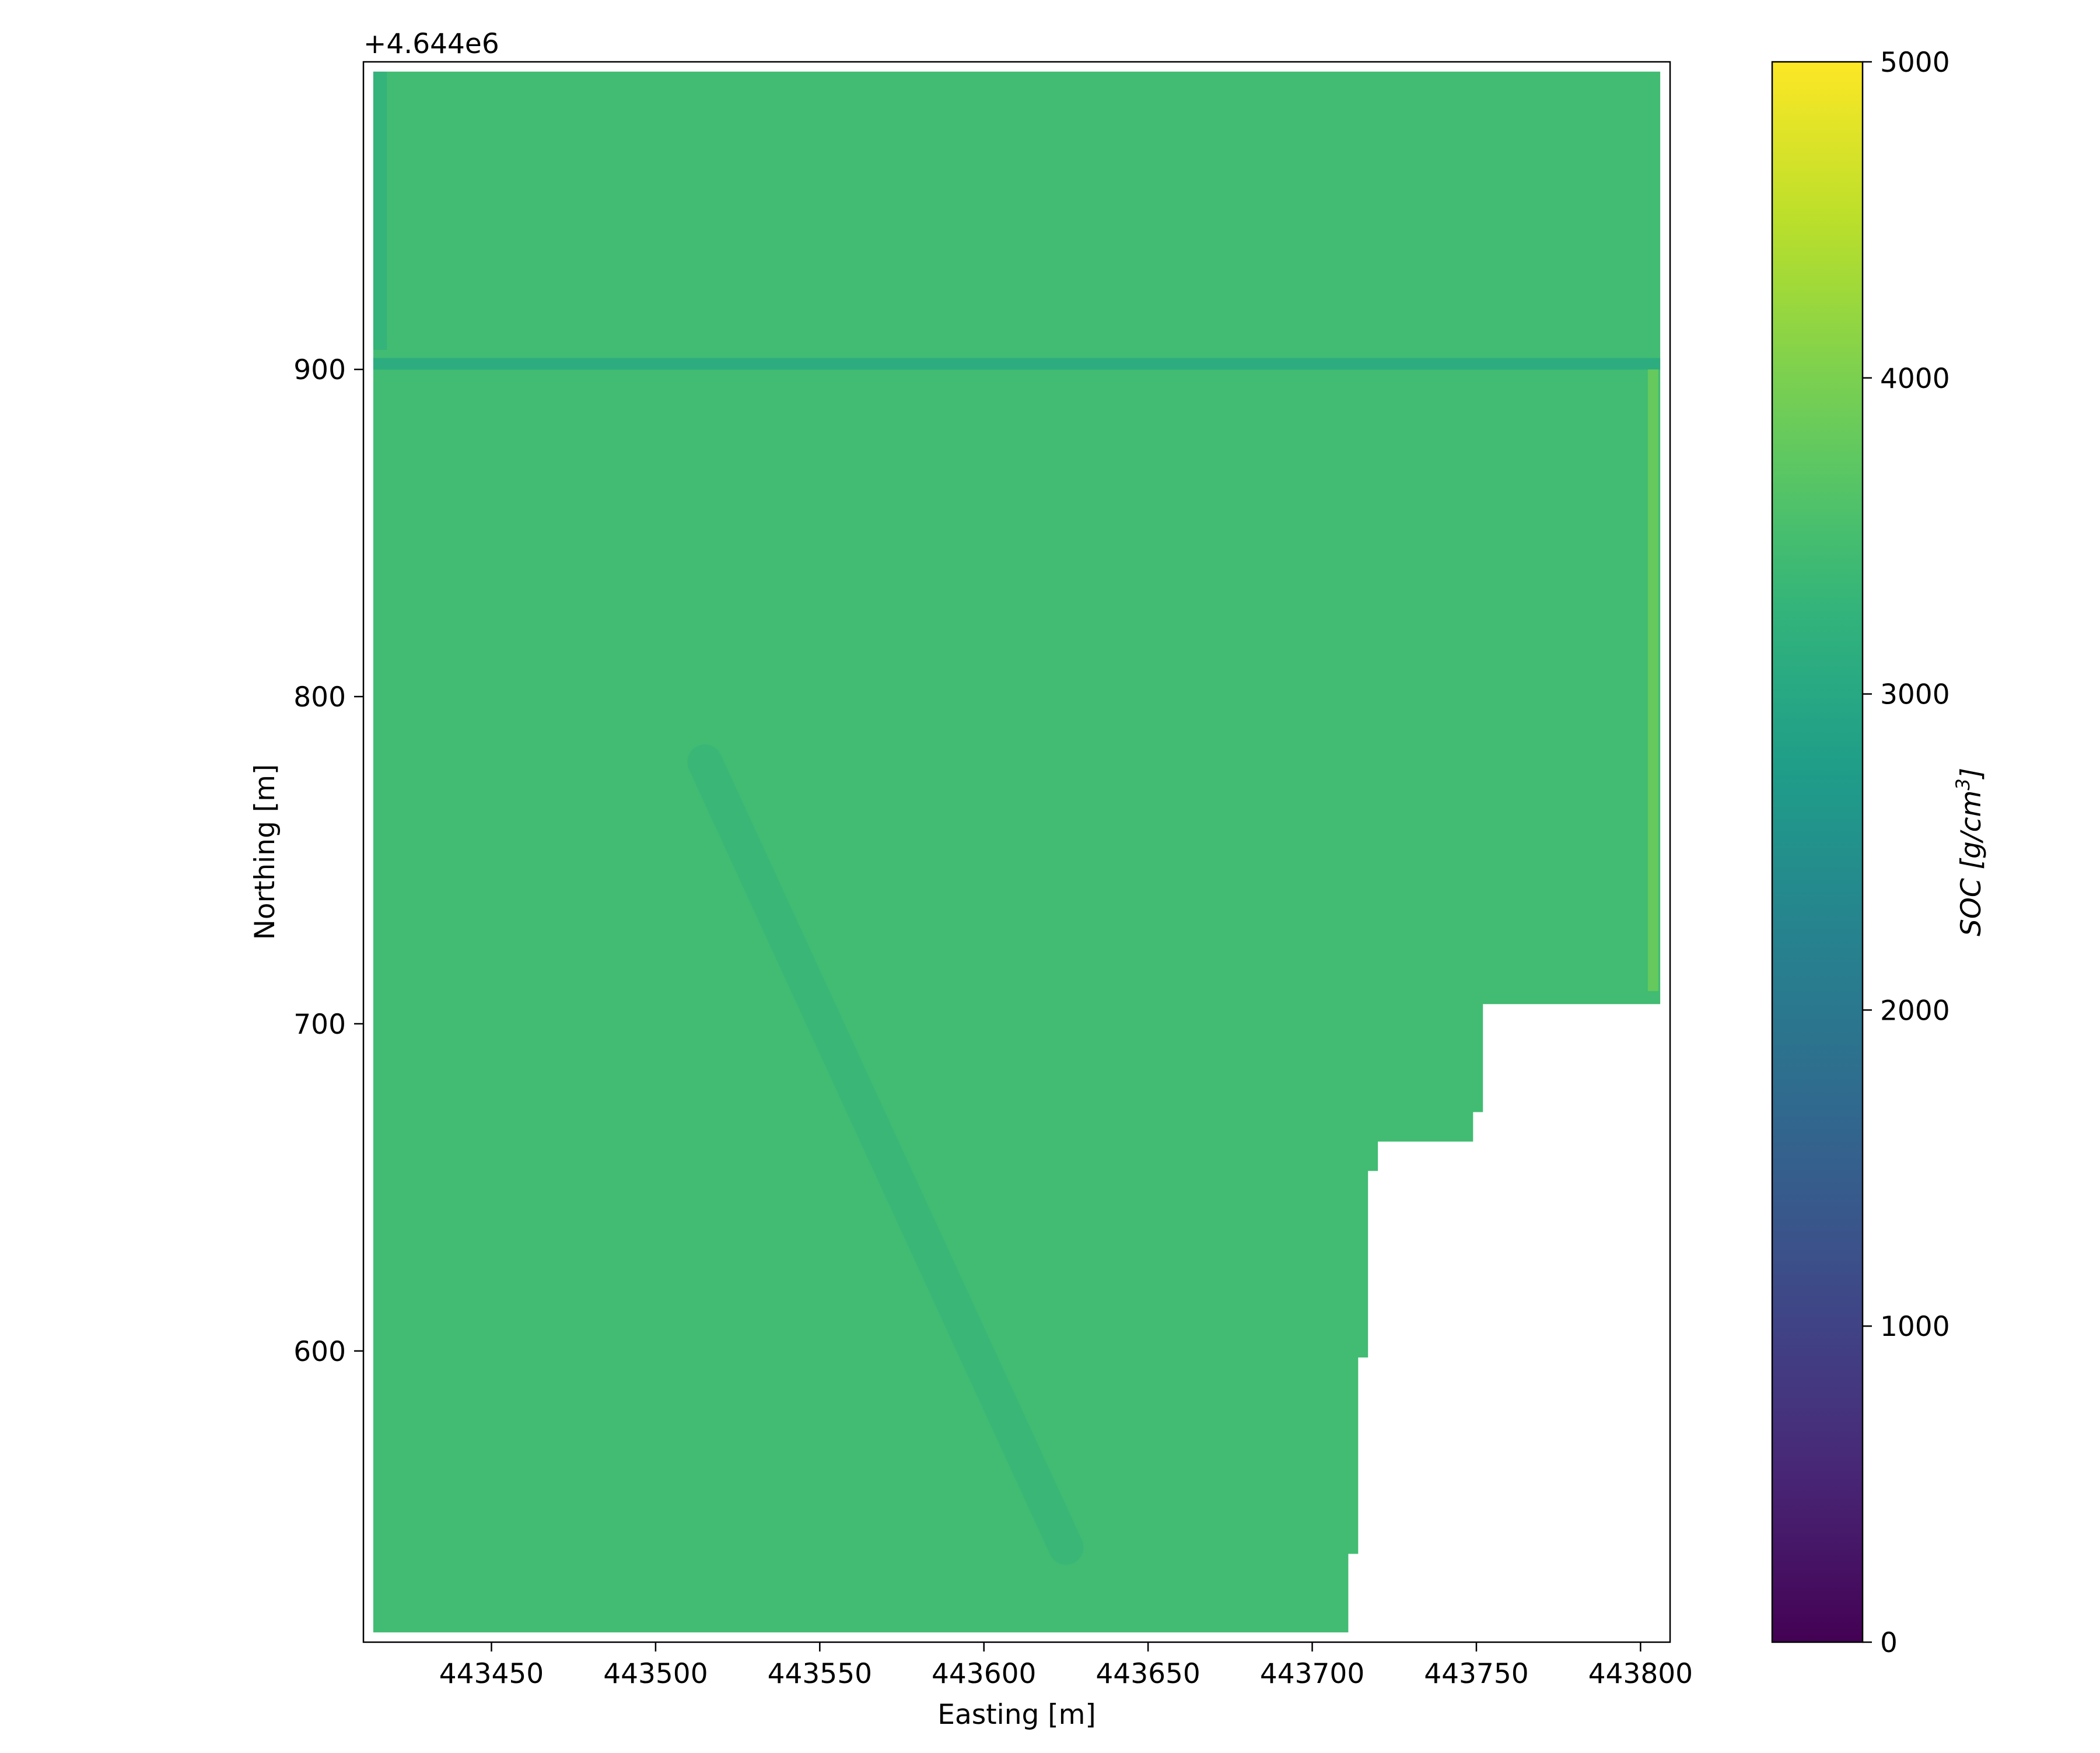 The width and height of the screenshot is (2100, 1753). What do you see at coordinates (319, 1025) in the screenshot?
I see `y-tick-label: 700` at bounding box center [319, 1025].